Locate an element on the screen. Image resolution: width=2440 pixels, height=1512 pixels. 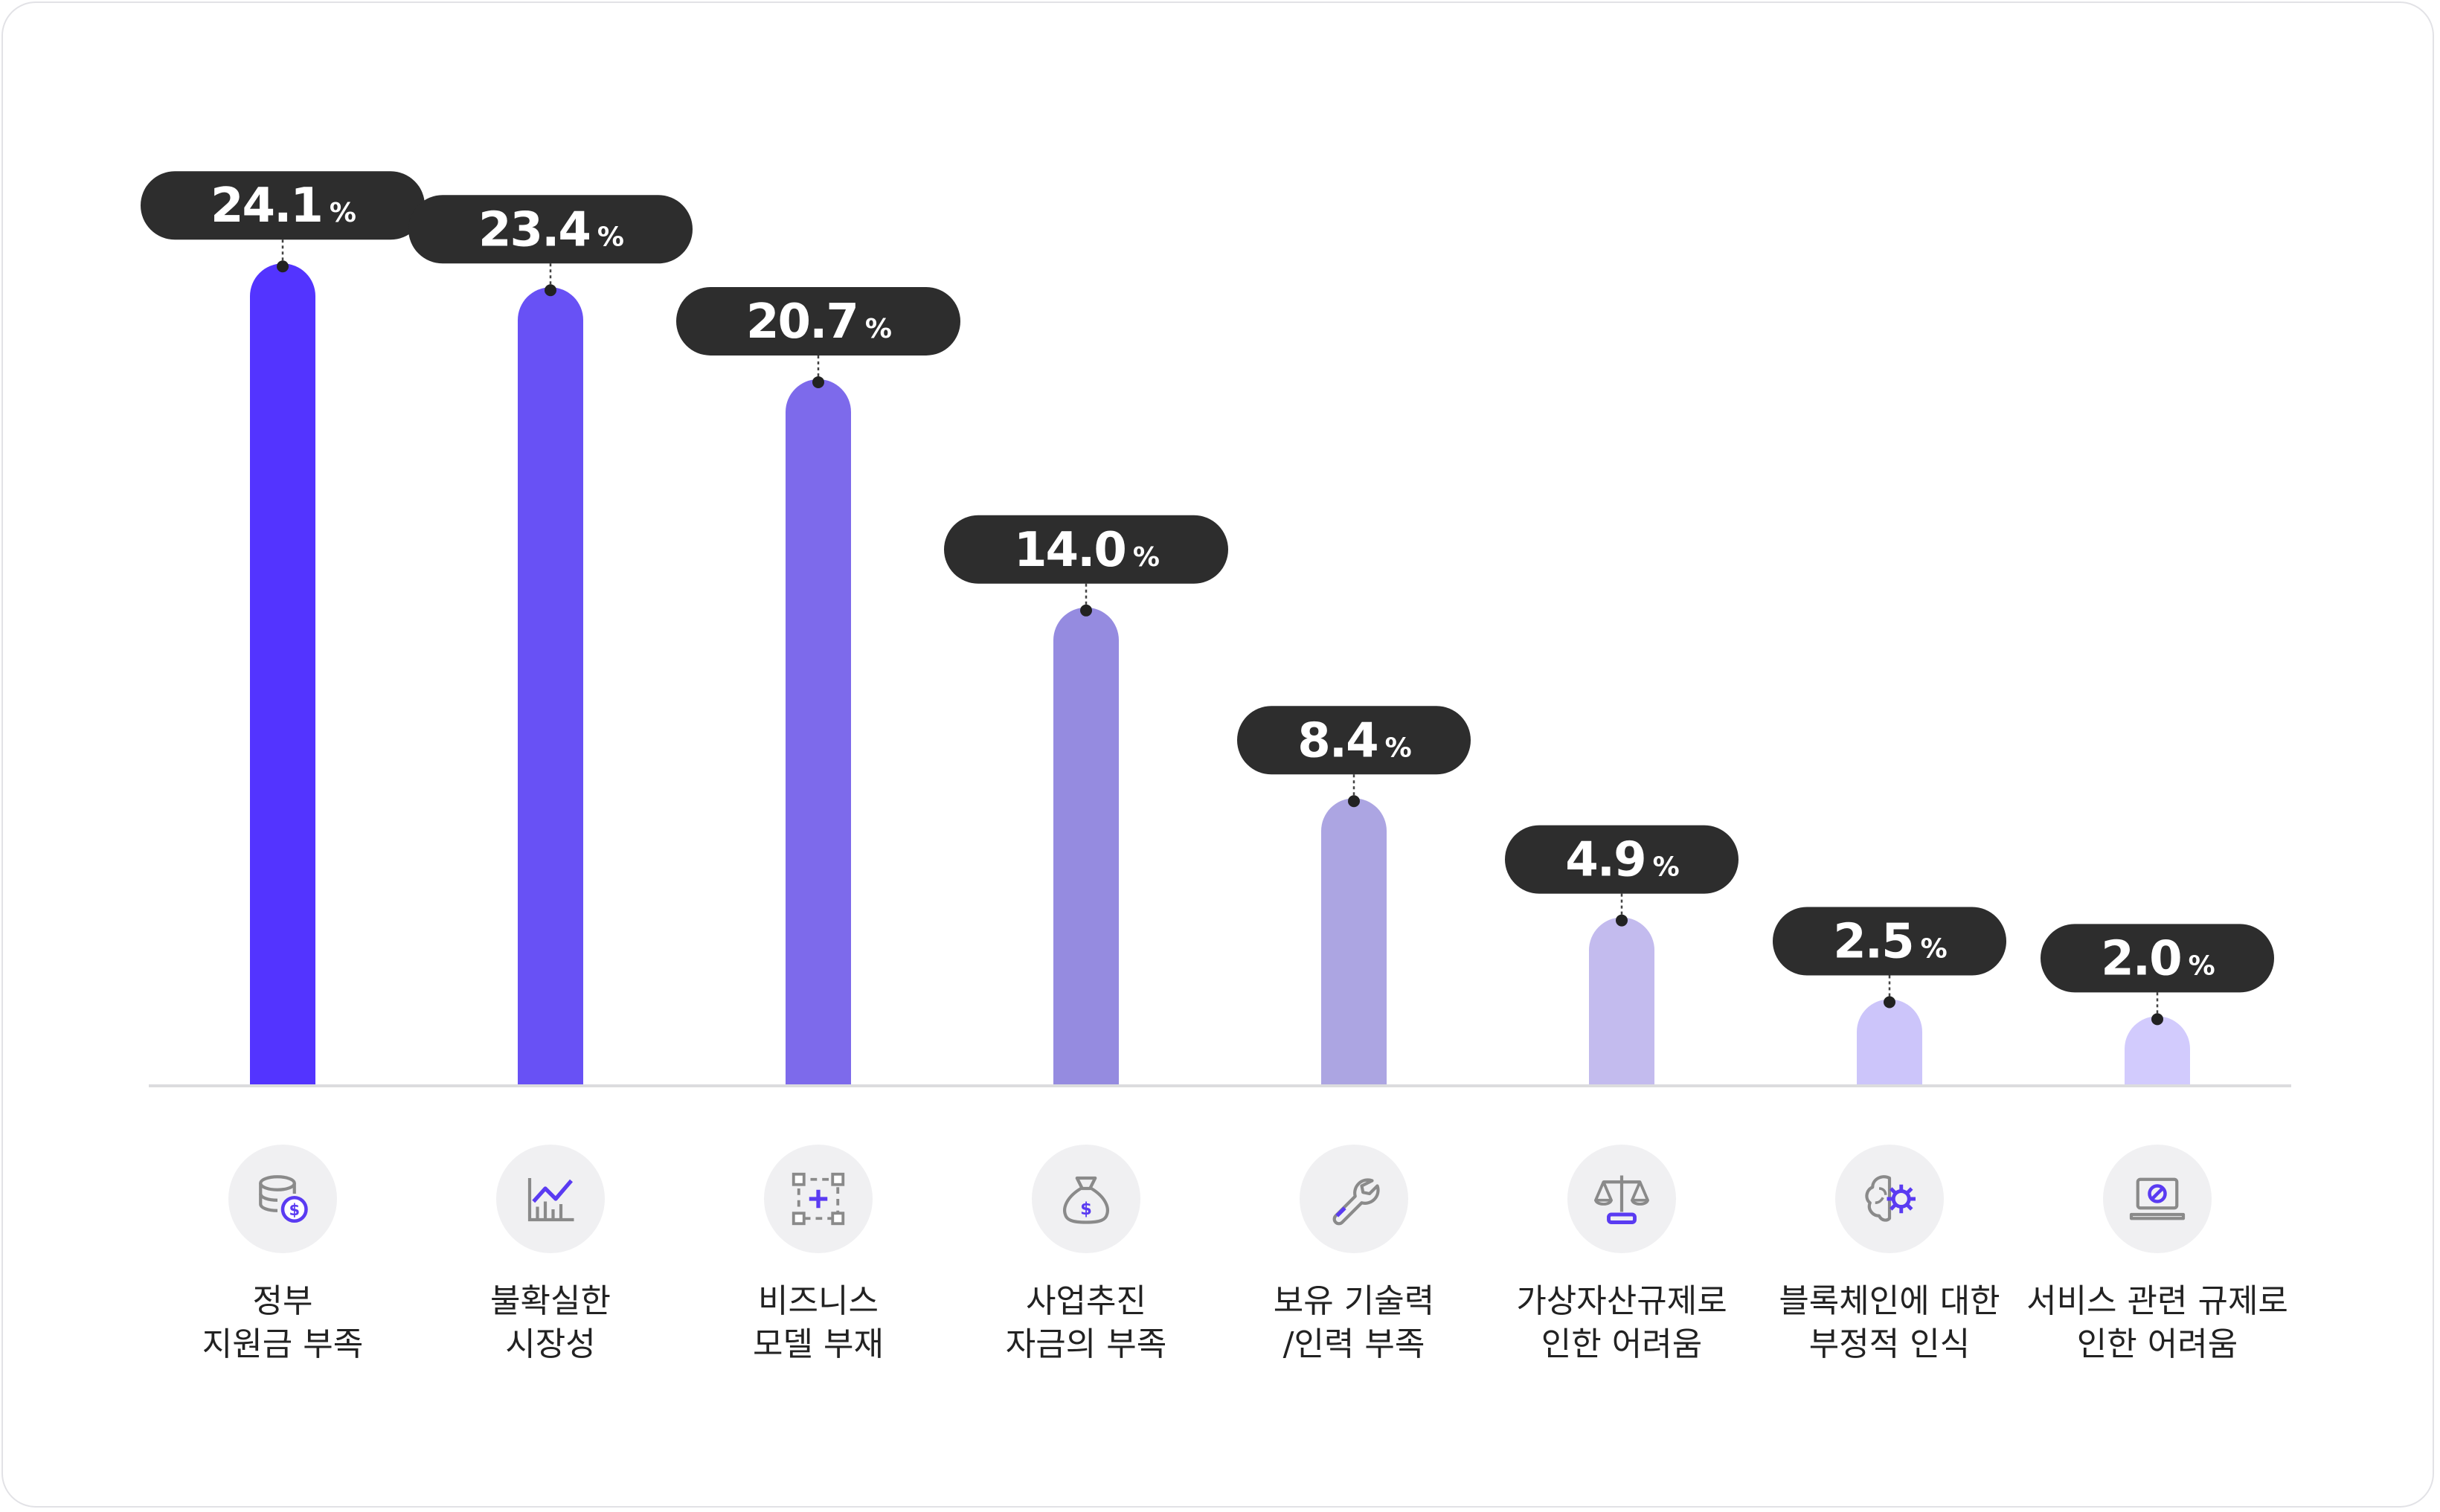
category-label-line: 보유 기술력 is located at coordinates (1354, 1301).